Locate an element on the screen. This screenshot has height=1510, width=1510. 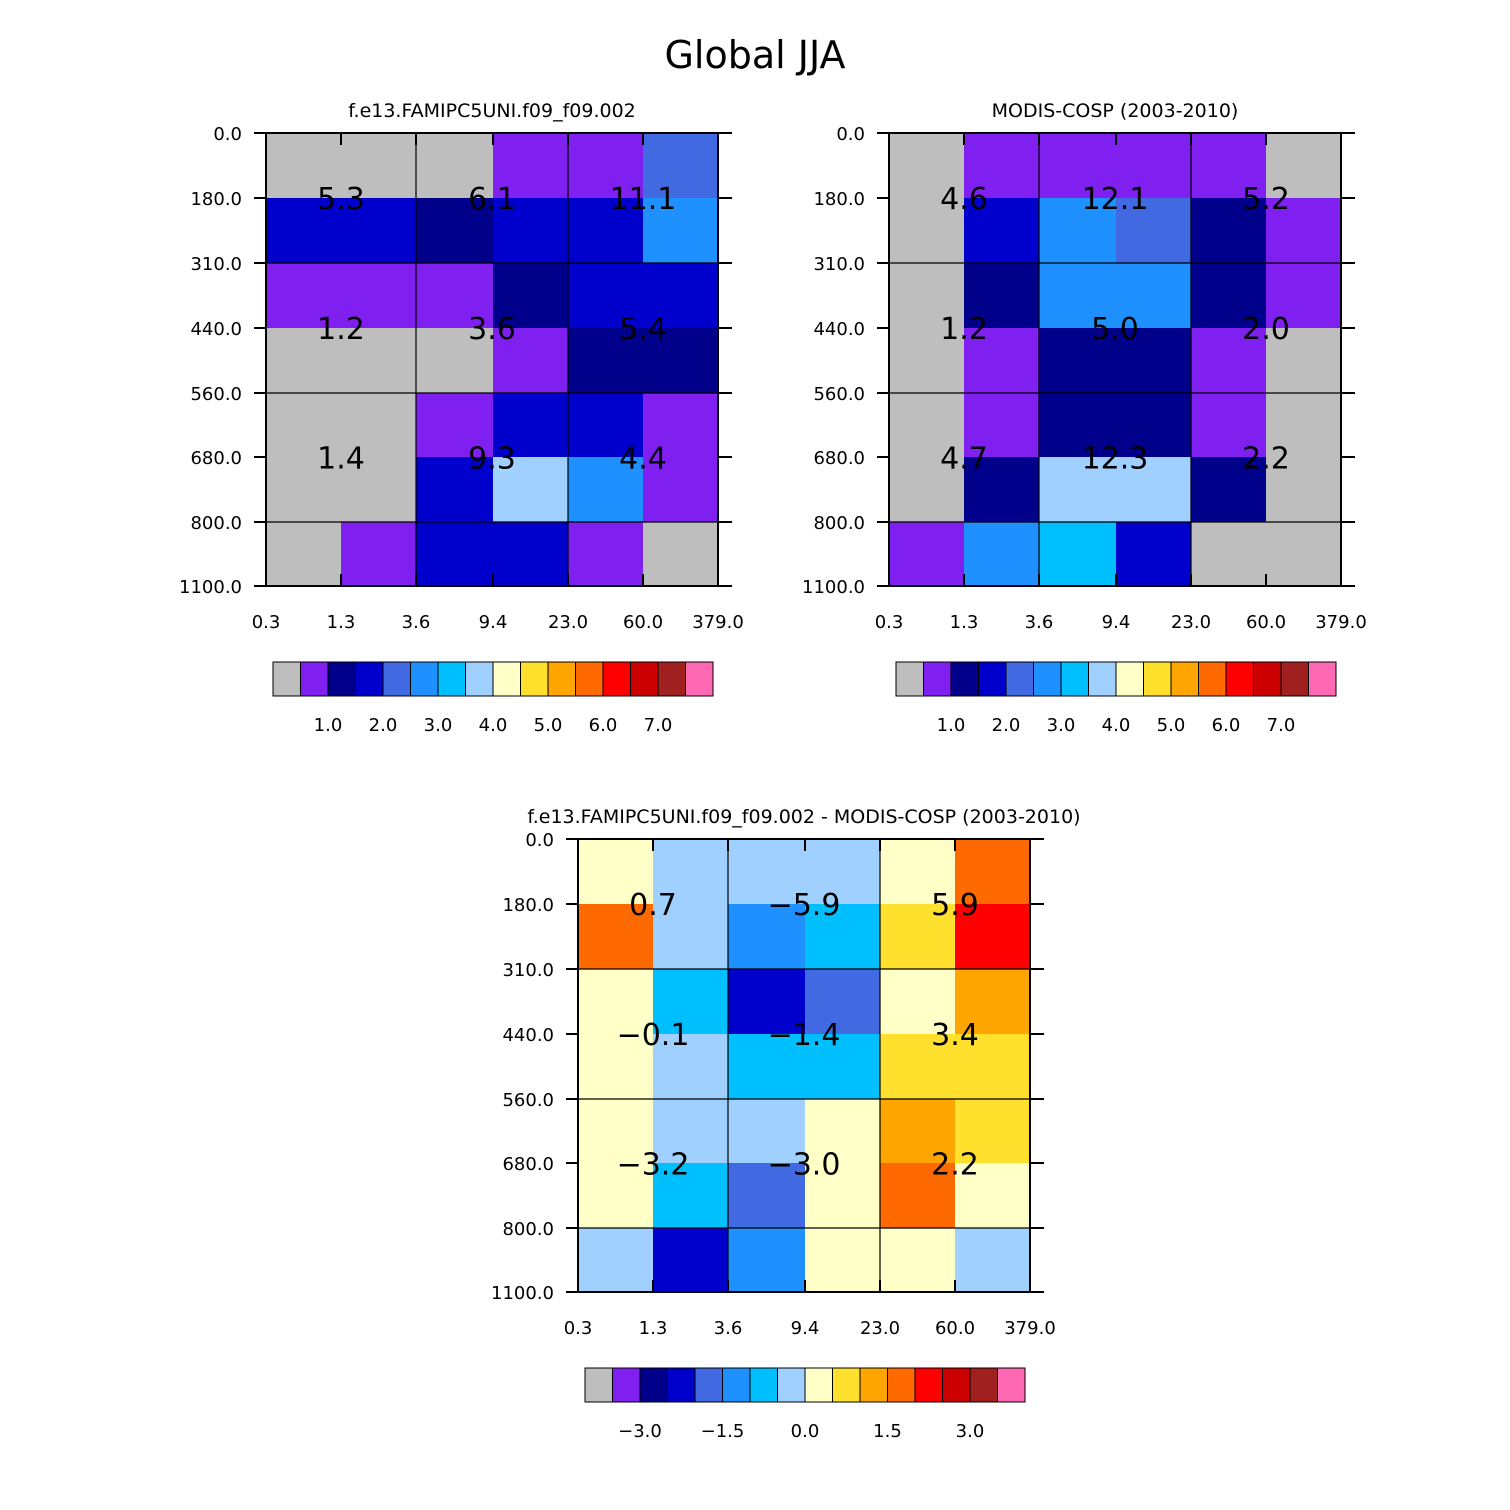
heatmap-cell-r3-c6 is located at coordinates (993, 1002).